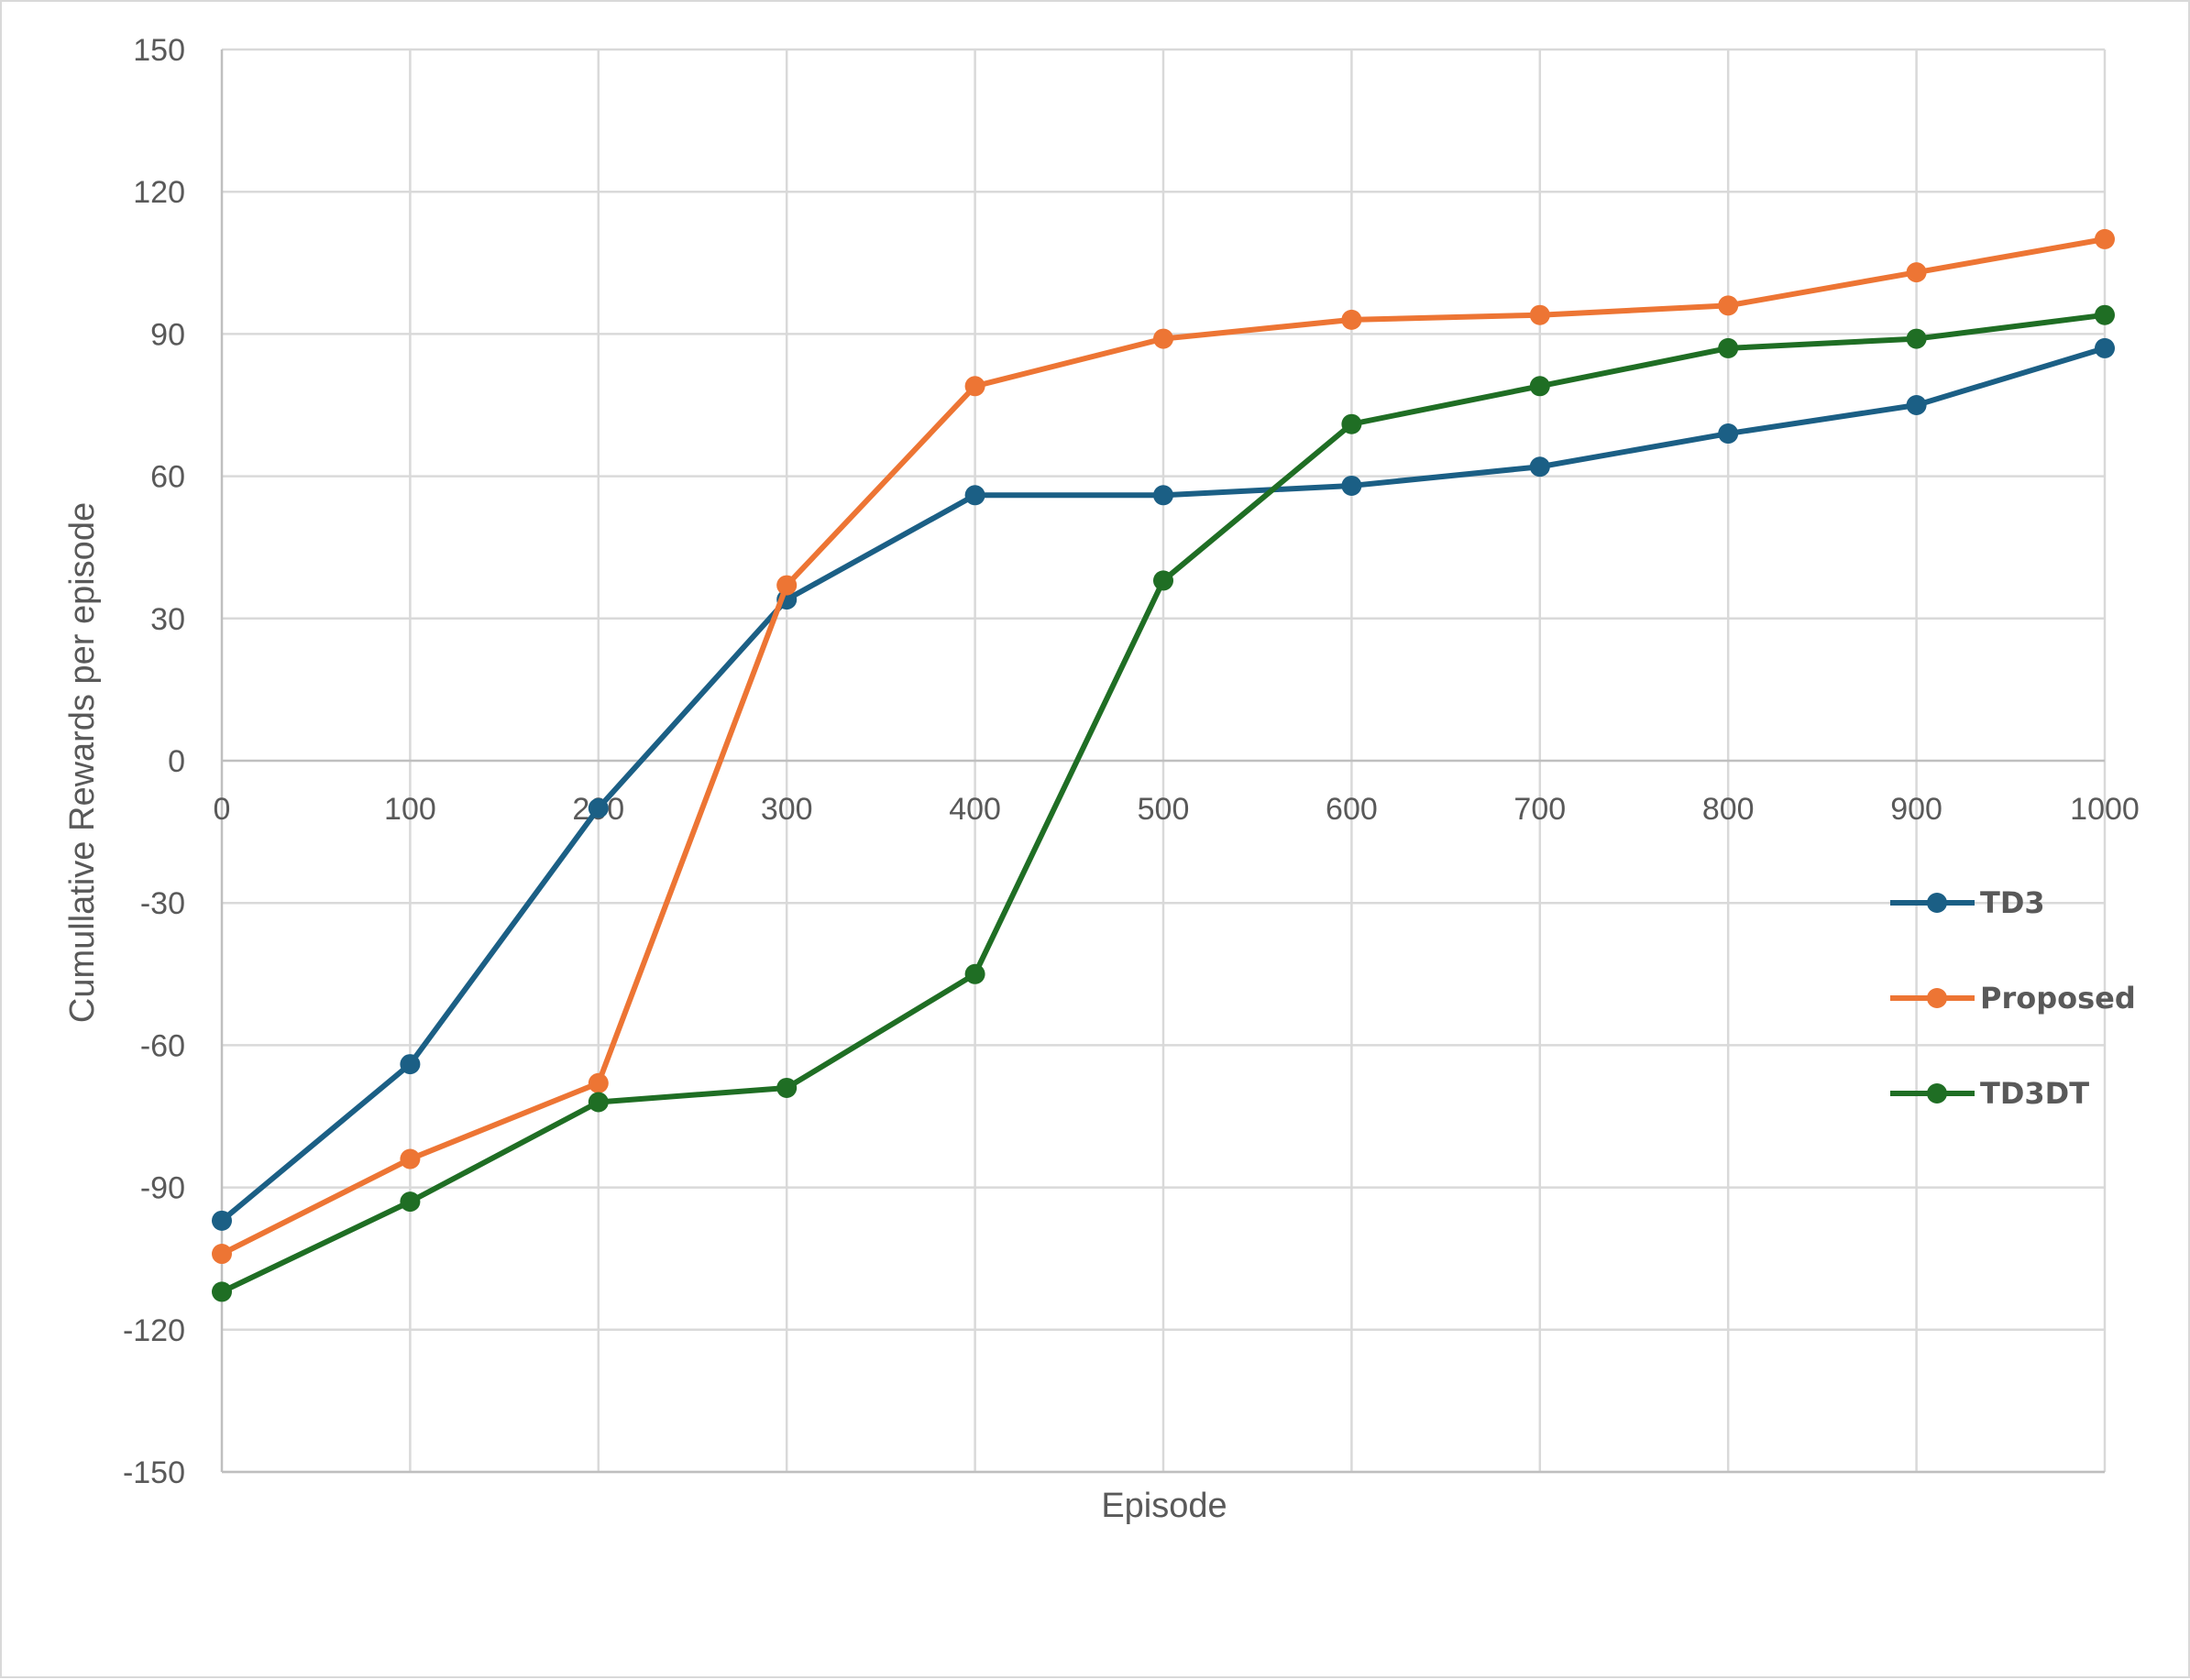  What do you see at coordinates (167, 477) in the screenshot?
I see `y-tick-label: 60` at bounding box center [167, 477].